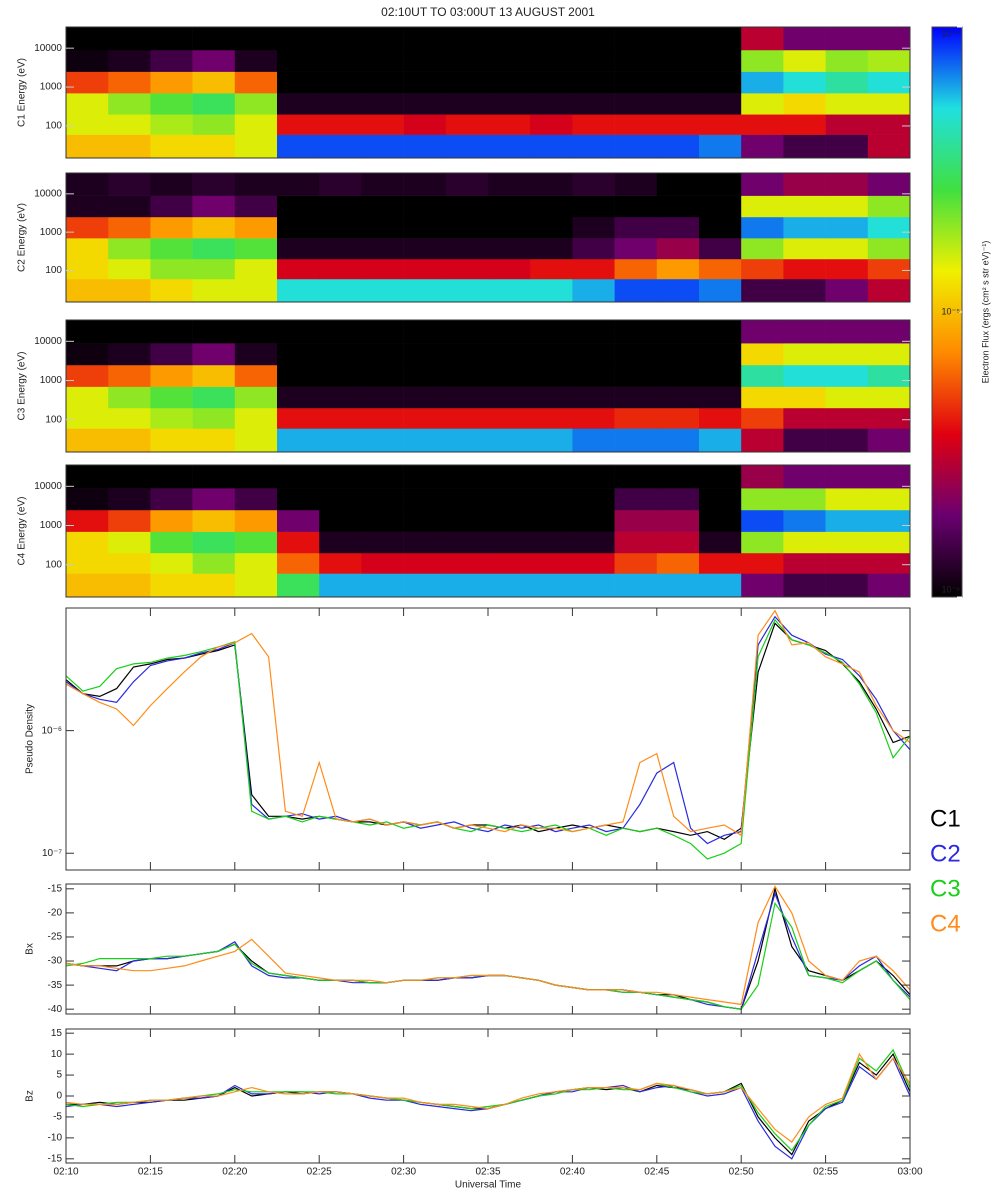 The height and width of the screenshot is (1194, 998). What do you see at coordinates (945, 853) in the screenshot?
I see `legend-entry: C2` at bounding box center [945, 853].